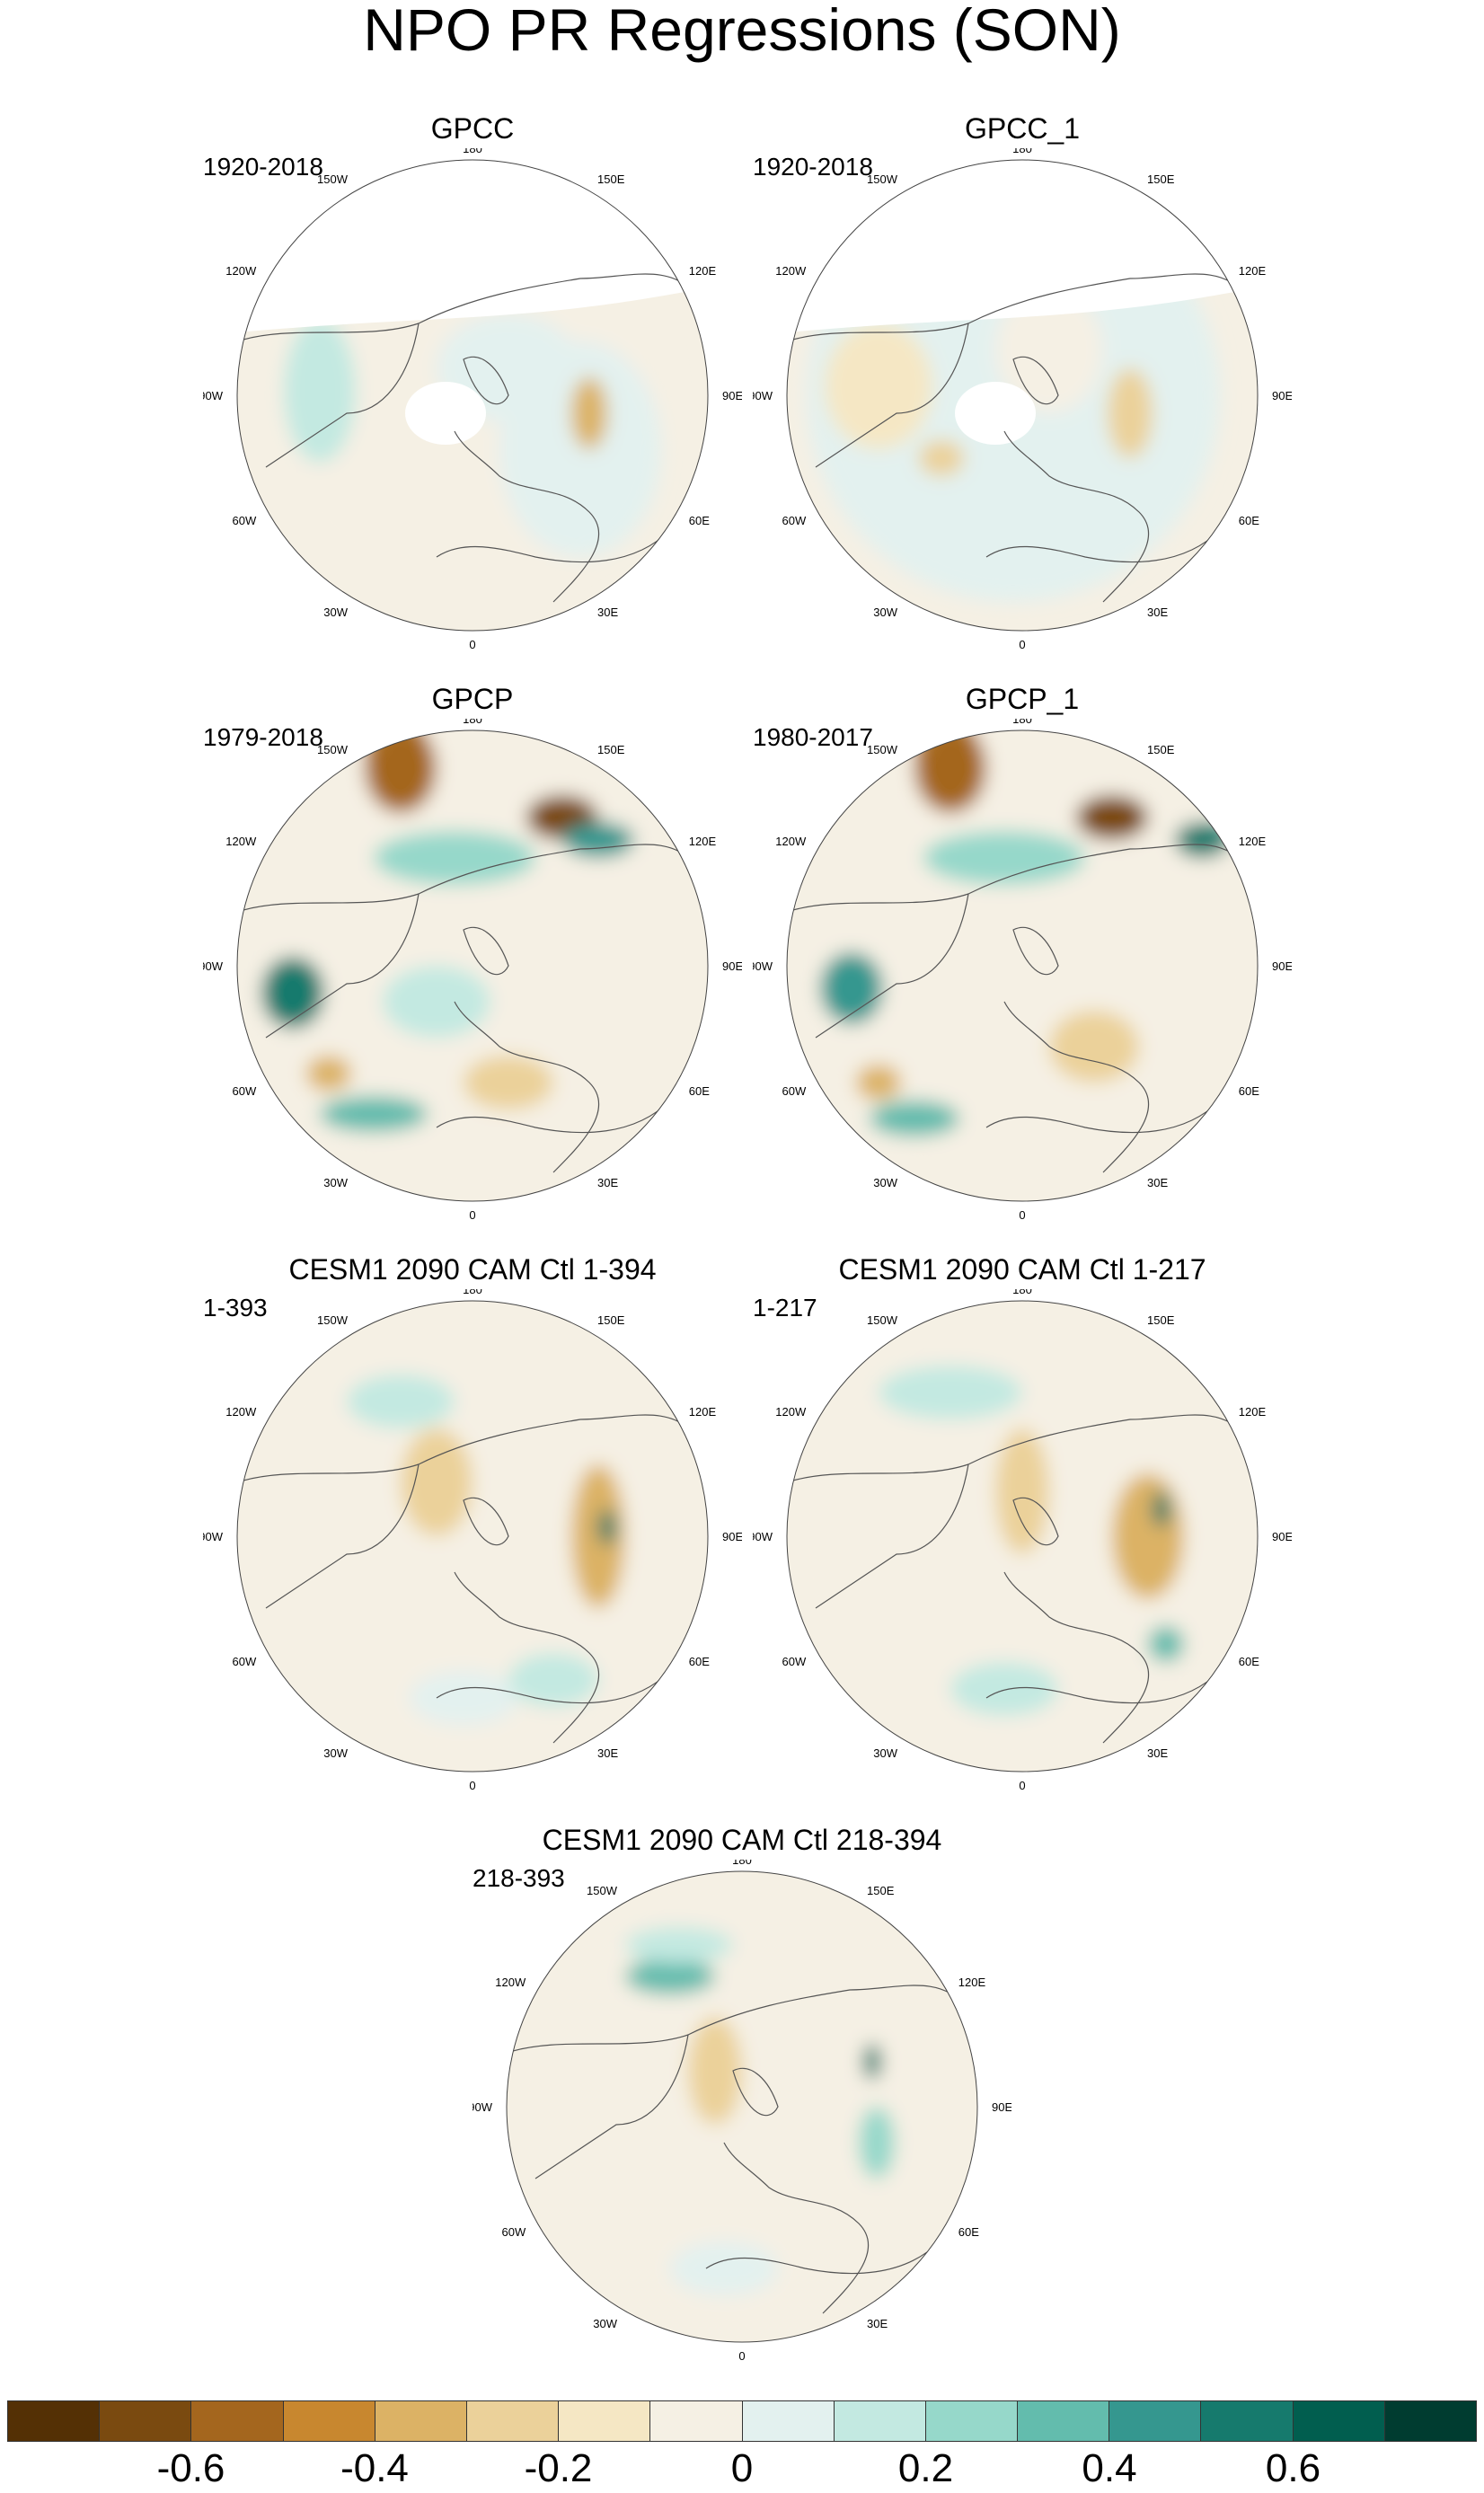 The image size is (1484, 2493). I want to click on panel-title: GPCP, so click(472, 699).